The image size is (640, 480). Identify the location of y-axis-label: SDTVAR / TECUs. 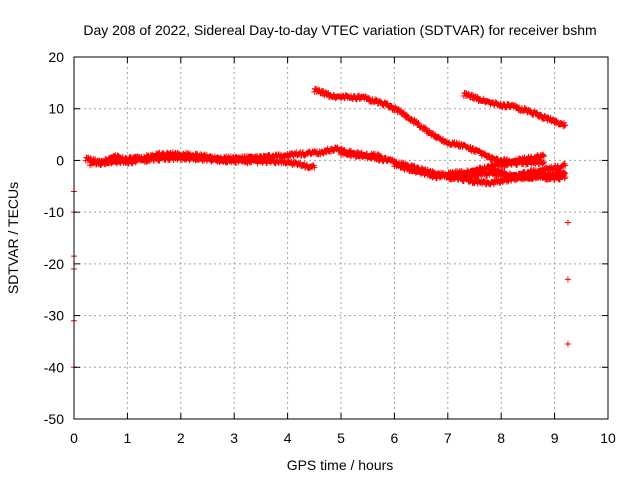
(13, 238).